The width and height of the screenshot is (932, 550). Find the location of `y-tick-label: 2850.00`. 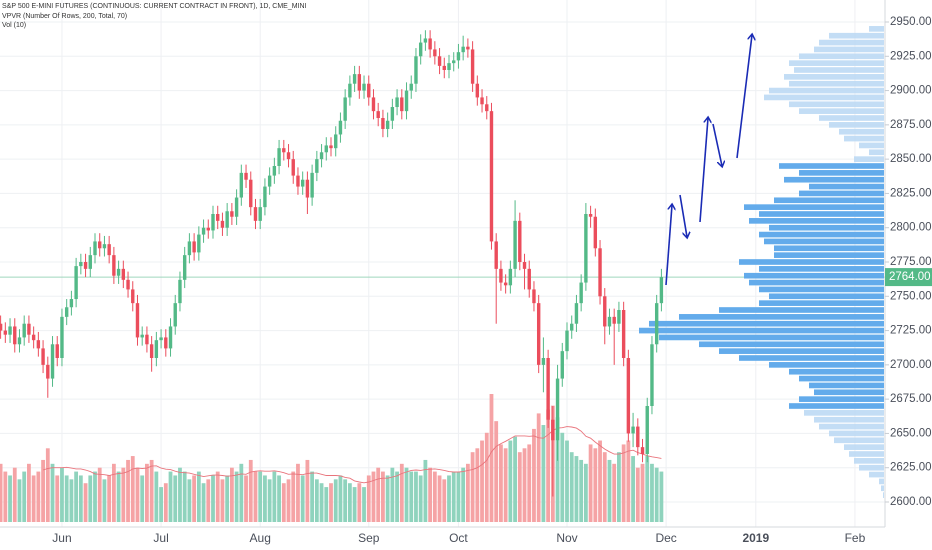

y-tick-label: 2850.00 is located at coordinates (911, 159).